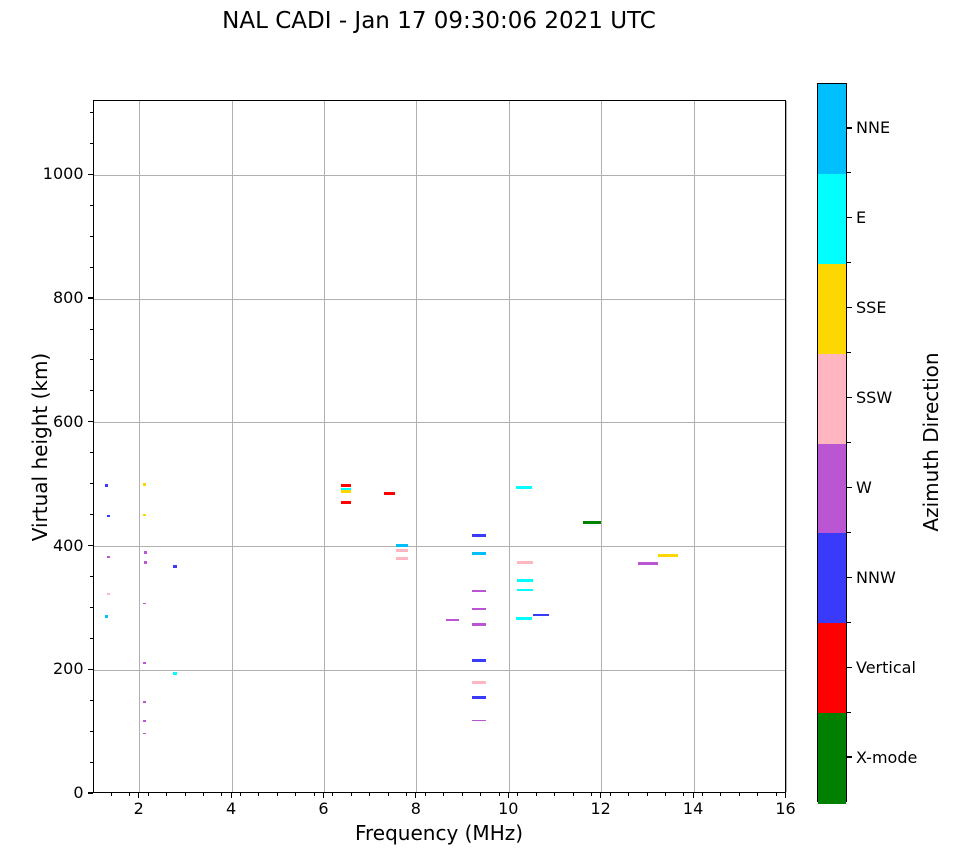  Describe the element at coordinates (439, 833) in the screenshot. I see `x-axis-label: Frequency (MHz)` at that location.